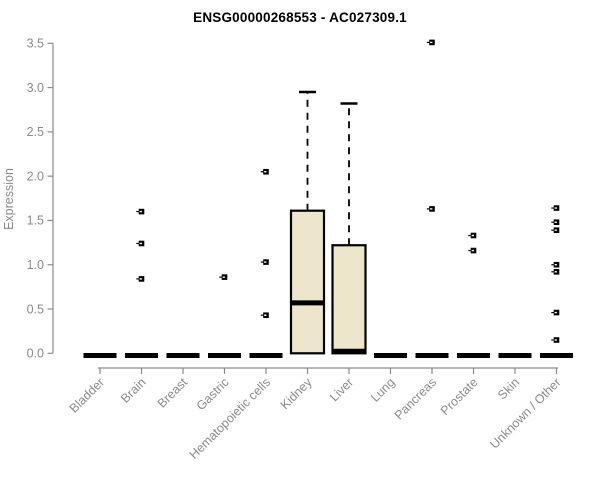 The width and height of the screenshot is (600, 500). What do you see at coordinates (173, 393) in the screenshot?
I see `x-tick-label: Breast` at bounding box center [173, 393].